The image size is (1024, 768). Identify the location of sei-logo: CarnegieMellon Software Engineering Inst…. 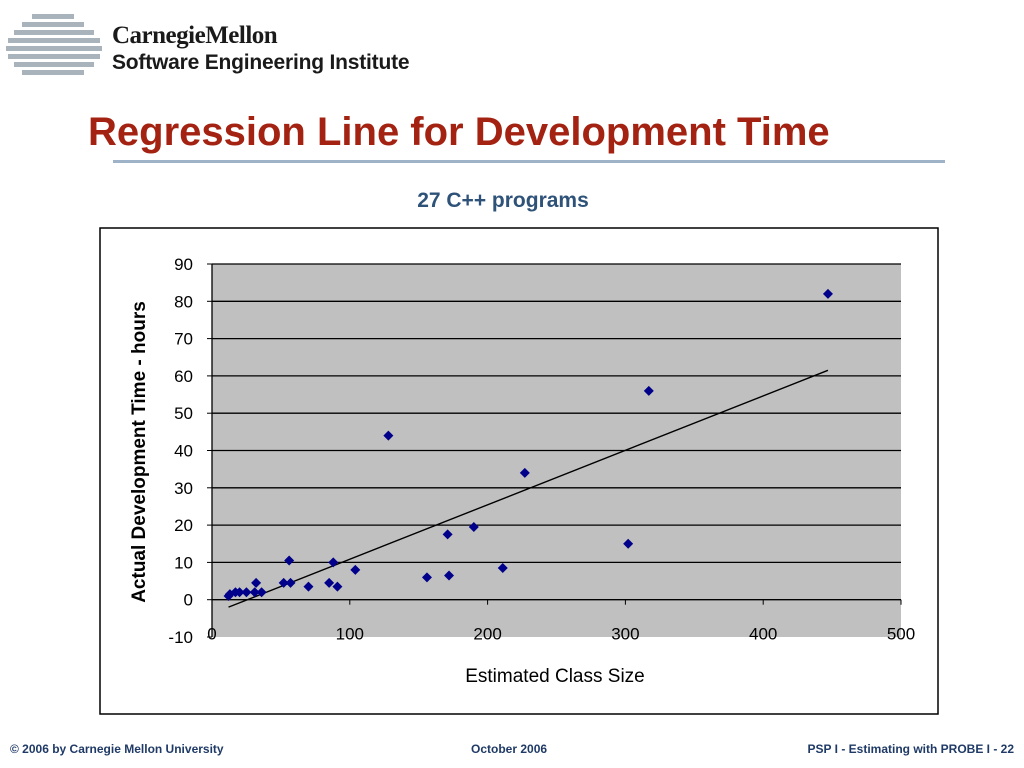
(232, 46).